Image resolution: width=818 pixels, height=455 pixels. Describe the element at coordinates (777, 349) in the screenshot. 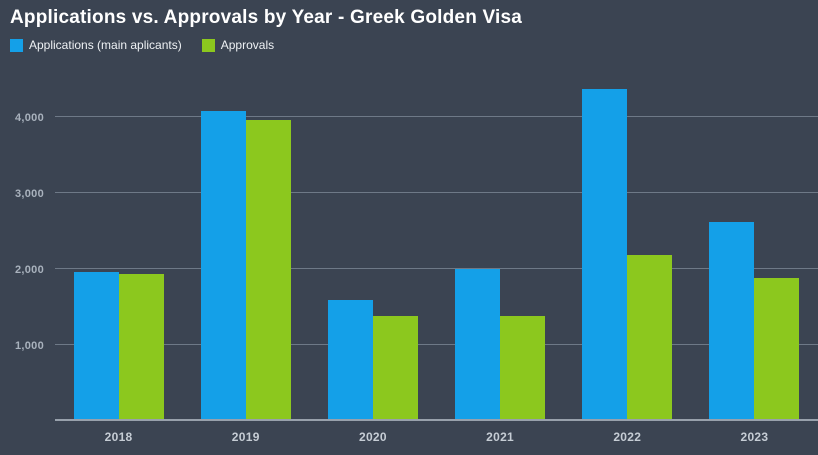

I see `bar-approvals-2023` at that location.